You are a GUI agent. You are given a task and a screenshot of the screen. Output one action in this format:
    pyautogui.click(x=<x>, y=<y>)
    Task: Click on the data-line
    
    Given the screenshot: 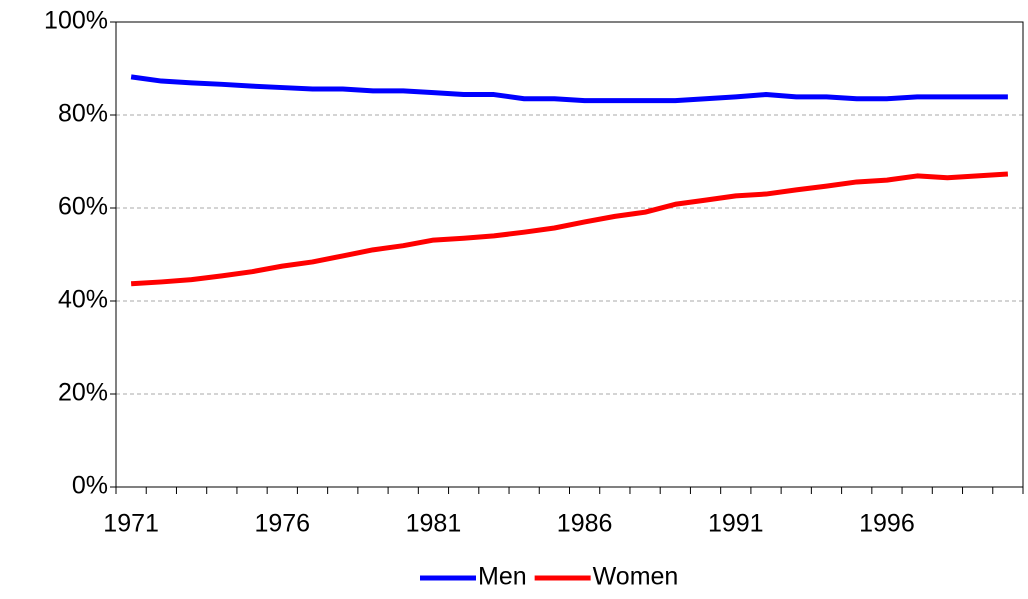 What is the action you would take?
    pyautogui.click(x=569, y=89)
    